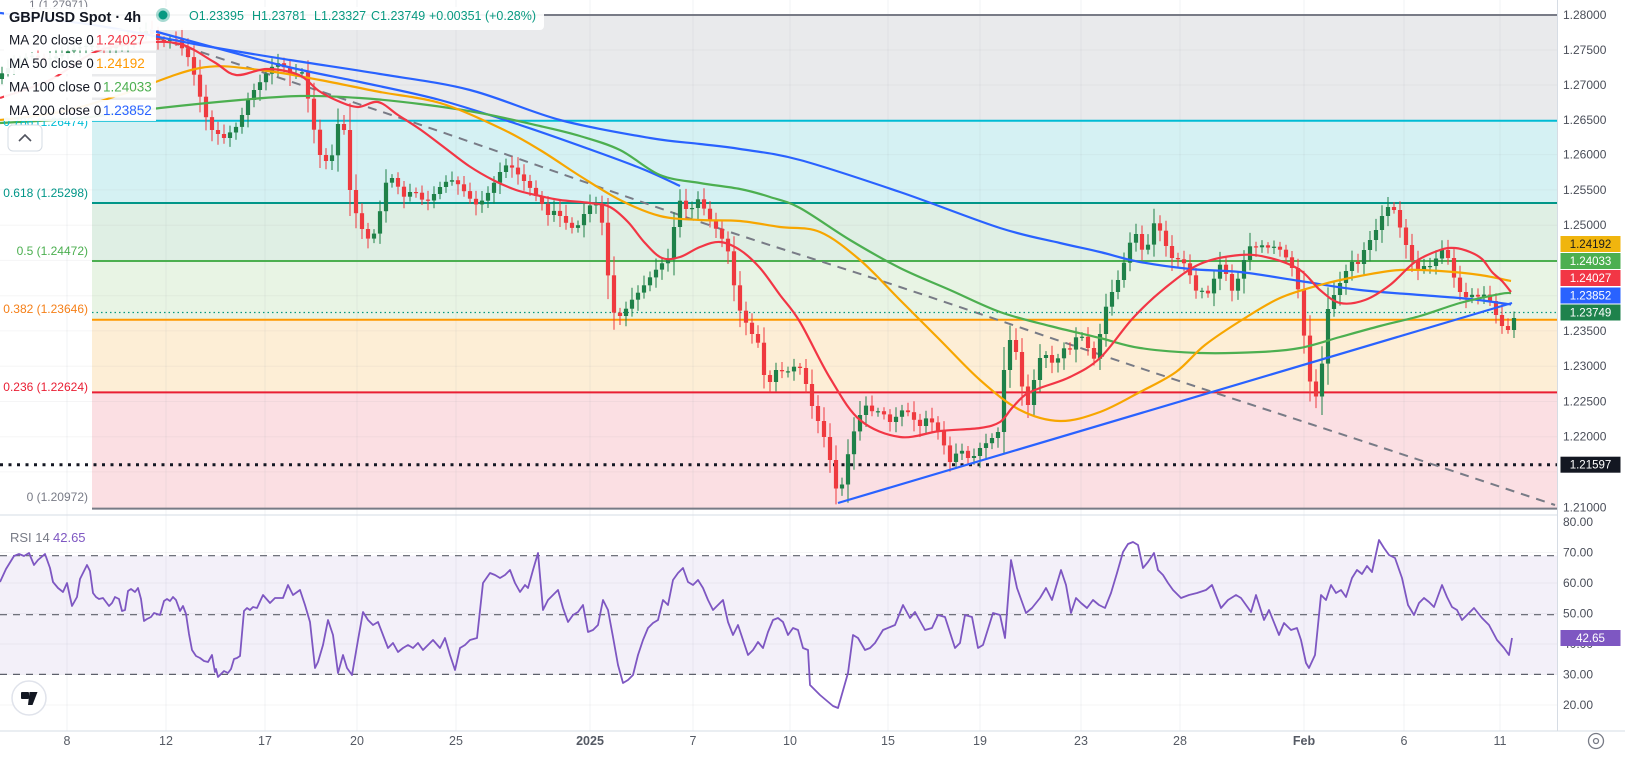 Image resolution: width=1625 pixels, height=763 pixels. I want to click on svg-text: 0.236 (1.22624), so click(45, 387).